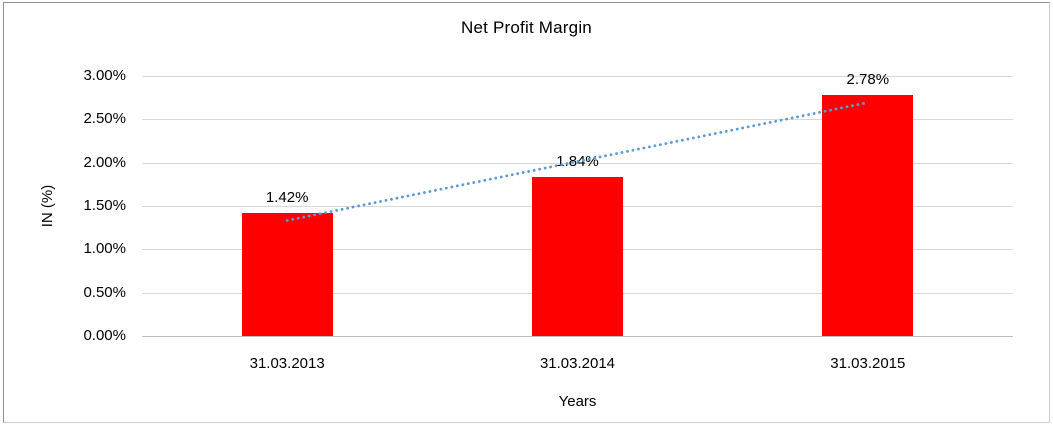  What do you see at coordinates (526, 27) in the screenshot?
I see `chart-title: Net Profit Margin` at bounding box center [526, 27].